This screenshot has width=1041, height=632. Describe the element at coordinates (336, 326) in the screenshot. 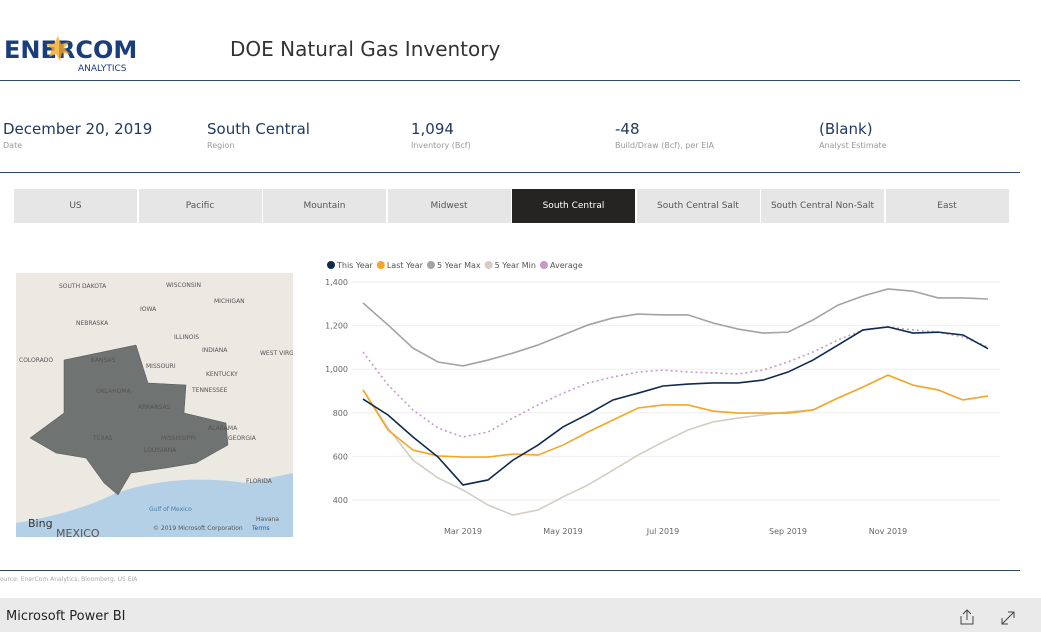

I see `y-tick-label: 1,200` at that location.